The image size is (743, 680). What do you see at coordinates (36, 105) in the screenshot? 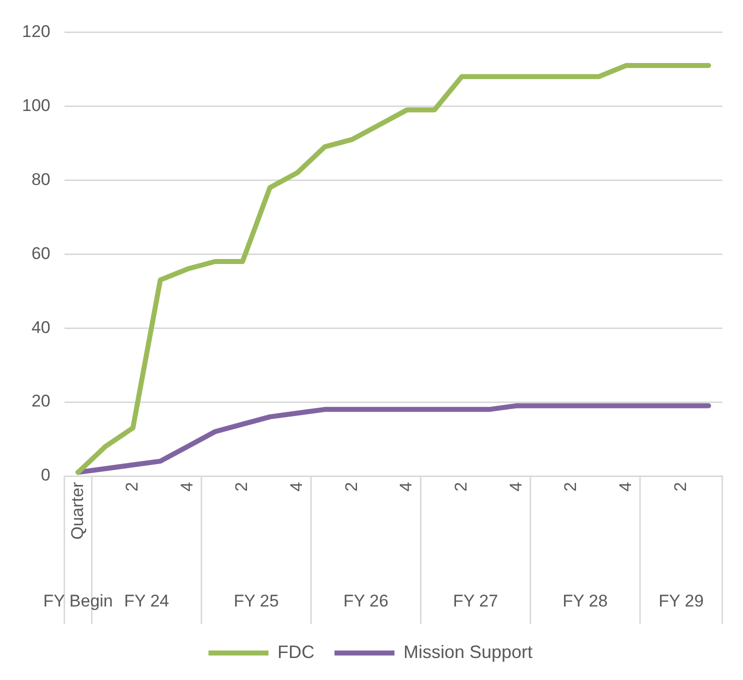
I see `y-tick-label: 100` at bounding box center [36, 105].